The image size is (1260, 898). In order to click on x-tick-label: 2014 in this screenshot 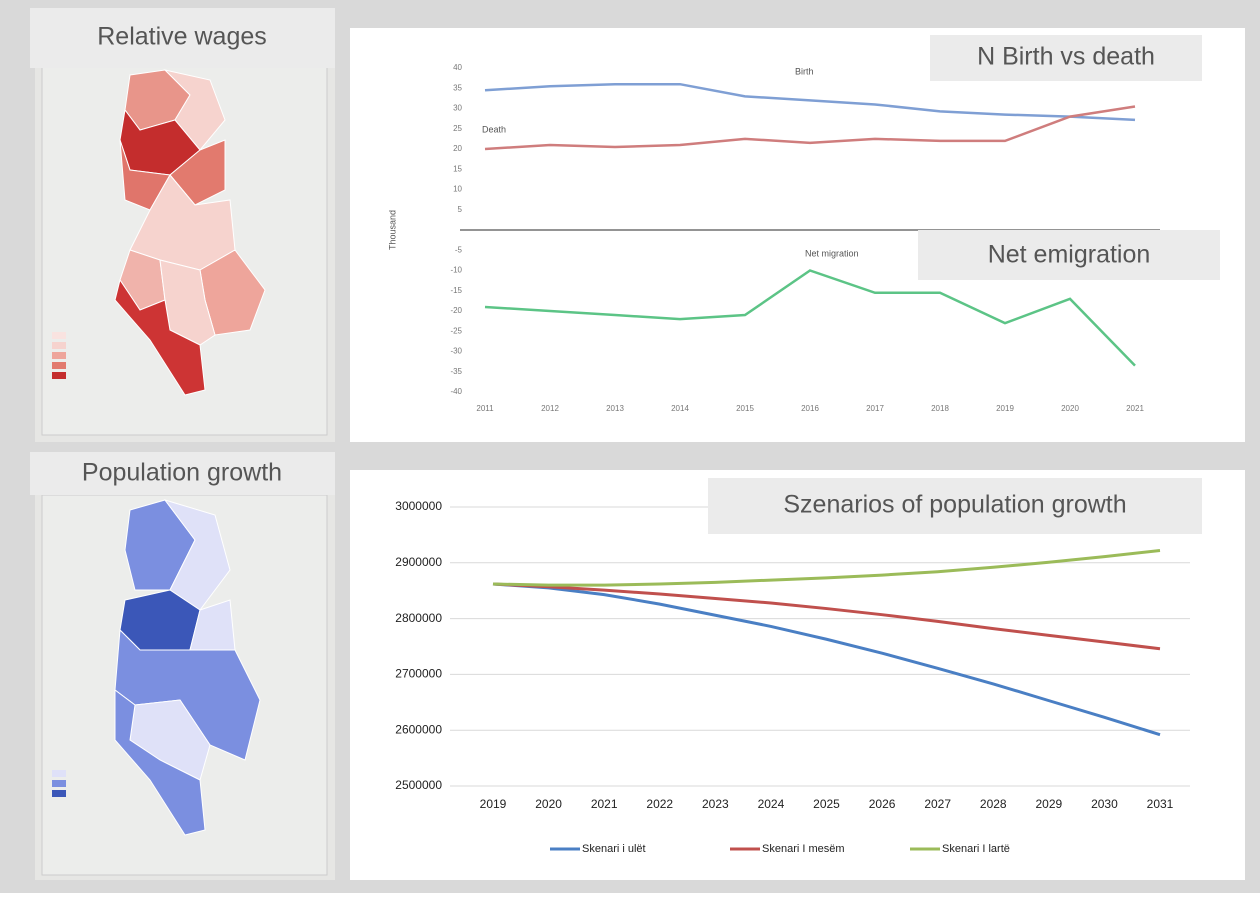, I will do `click(680, 408)`.